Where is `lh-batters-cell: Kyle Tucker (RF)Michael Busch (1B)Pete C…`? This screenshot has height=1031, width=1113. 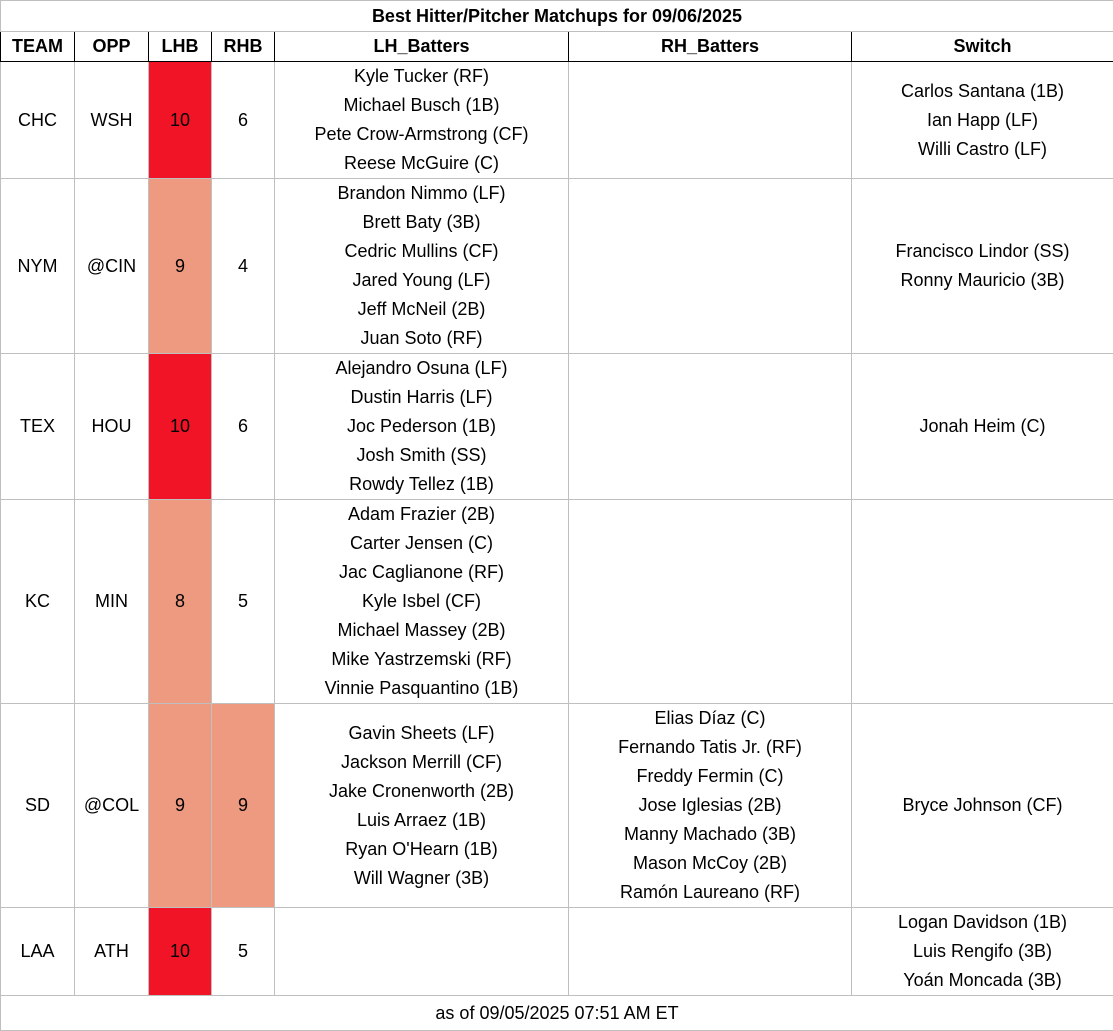 lh-batters-cell: Kyle Tucker (RF)Michael Busch (1B)Pete C… is located at coordinates (422, 120).